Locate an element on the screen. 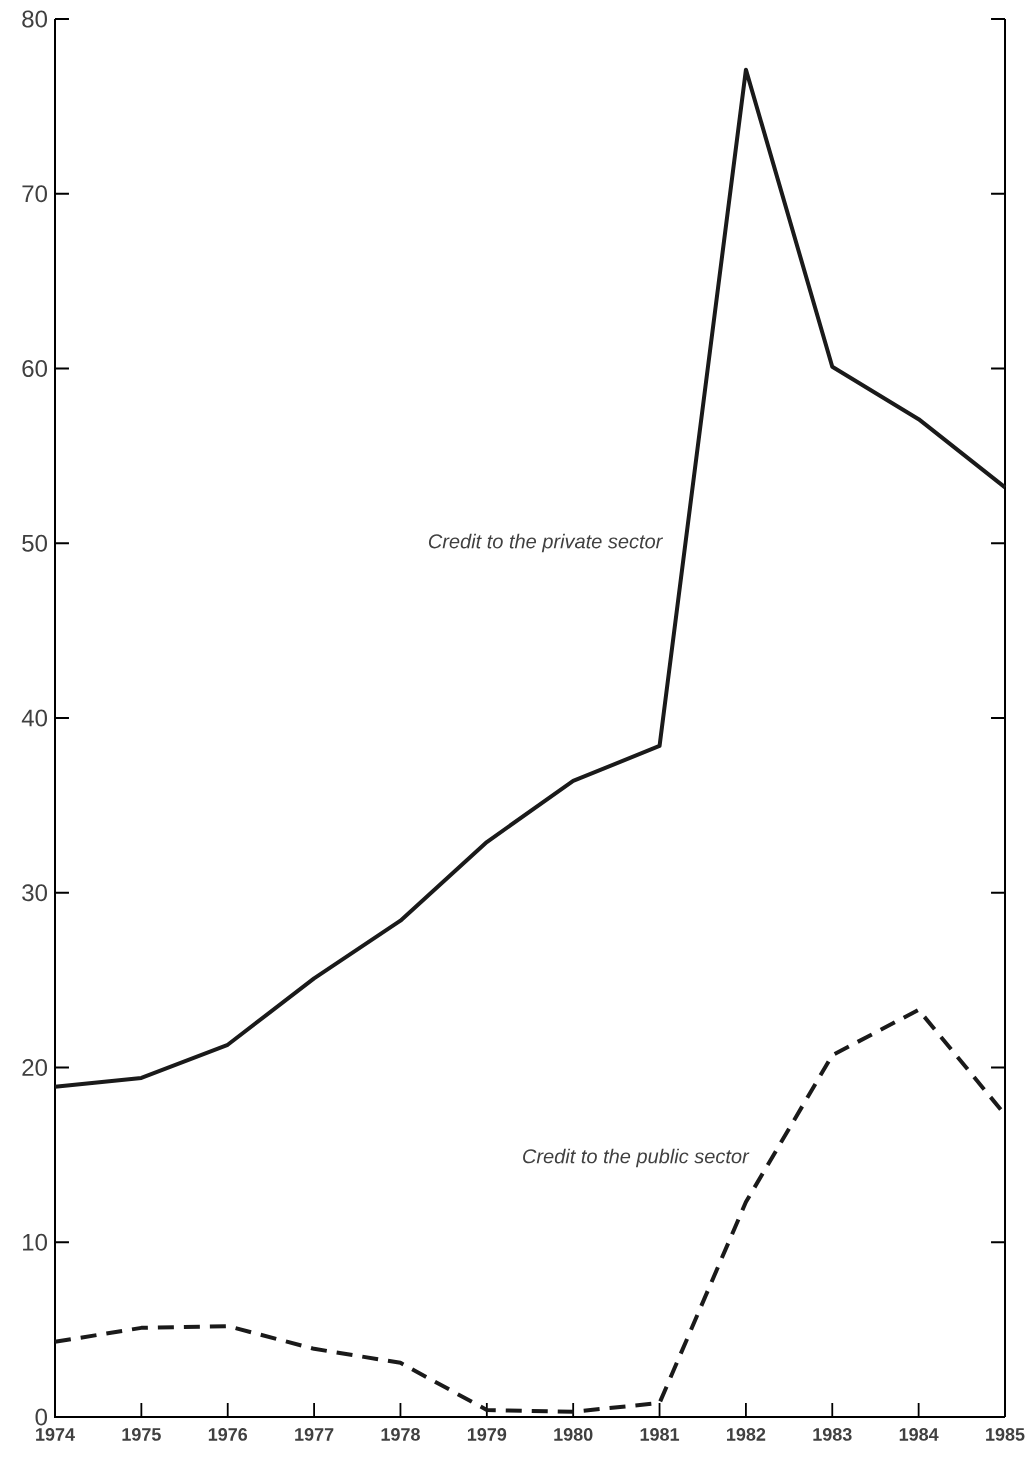 The height and width of the screenshot is (1470, 1032). y-tick-label: 80 is located at coordinates (35, 19).